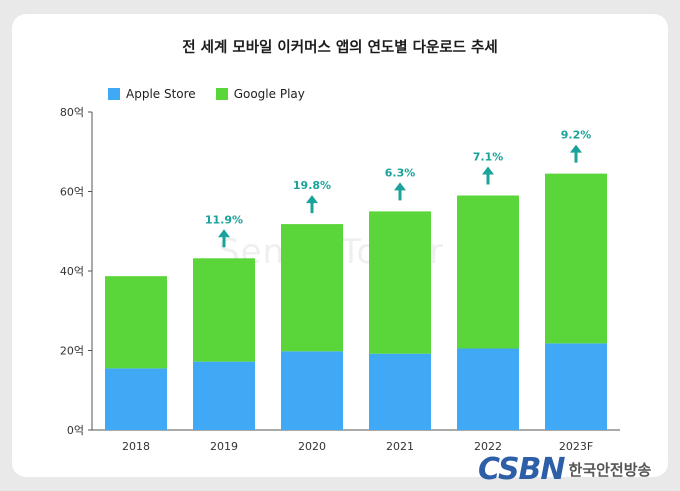 The height and width of the screenshot is (491, 680). I want to click on legend-swatch-google, so click(221, 94).